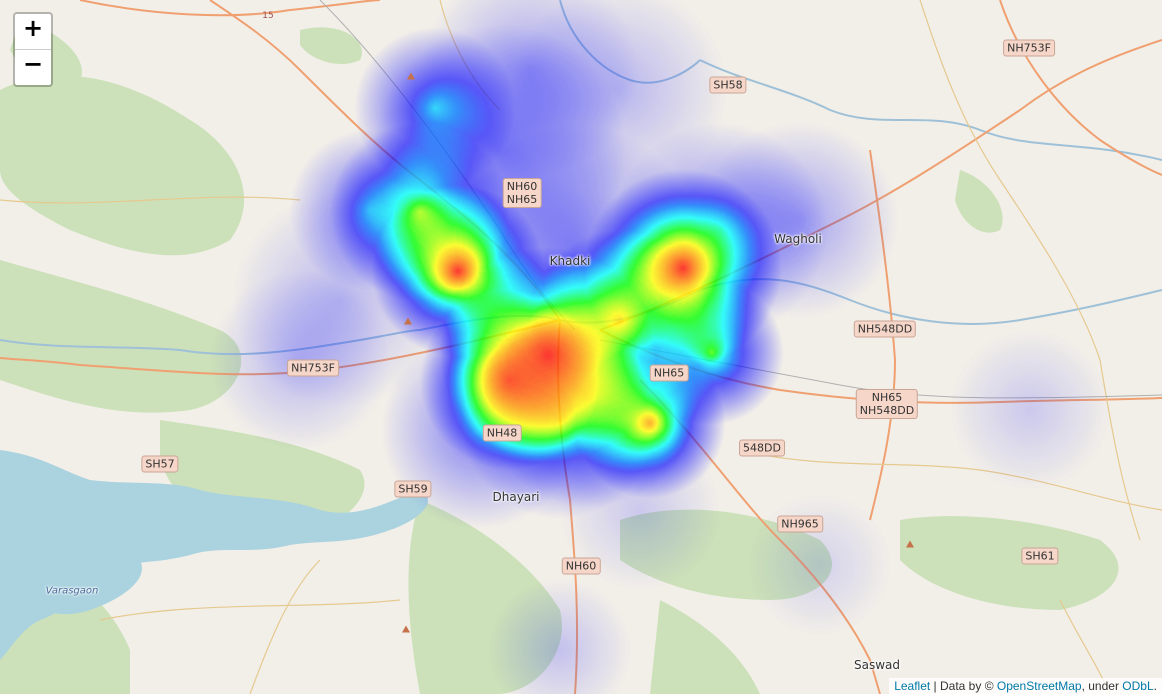 Image resolution: width=1162 pixels, height=694 pixels. Describe the element at coordinates (268, 16) in the screenshot. I see `place-label-road-15: 15` at that location.